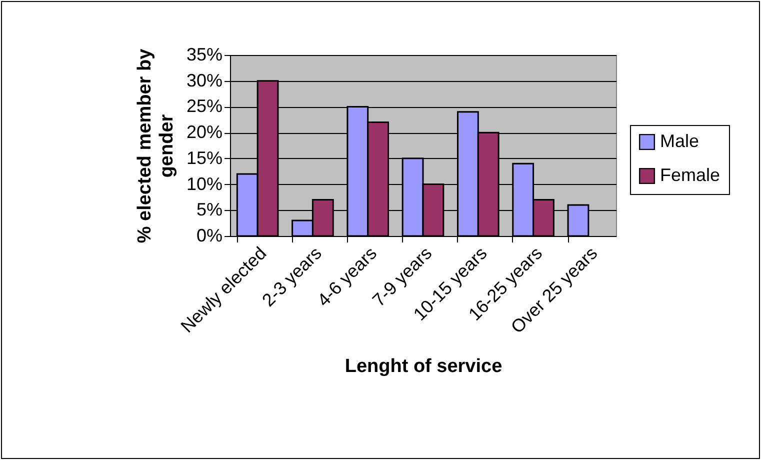 This screenshot has height=462, width=763. What do you see at coordinates (209, 210) in the screenshot?
I see `y-tick-label: 5%` at bounding box center [209, 210].